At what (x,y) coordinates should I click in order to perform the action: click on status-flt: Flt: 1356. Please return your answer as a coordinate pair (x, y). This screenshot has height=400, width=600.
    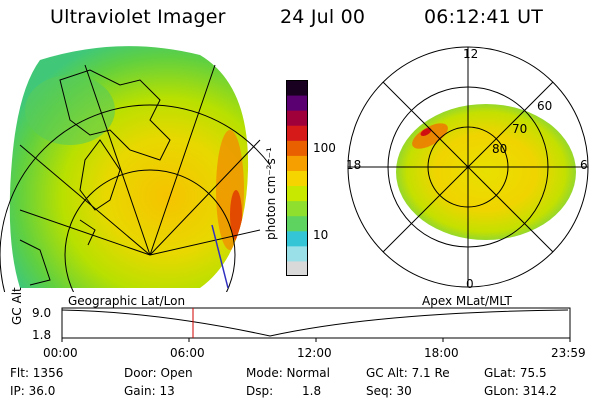
    Looking at the image, I should click on (37, 373).